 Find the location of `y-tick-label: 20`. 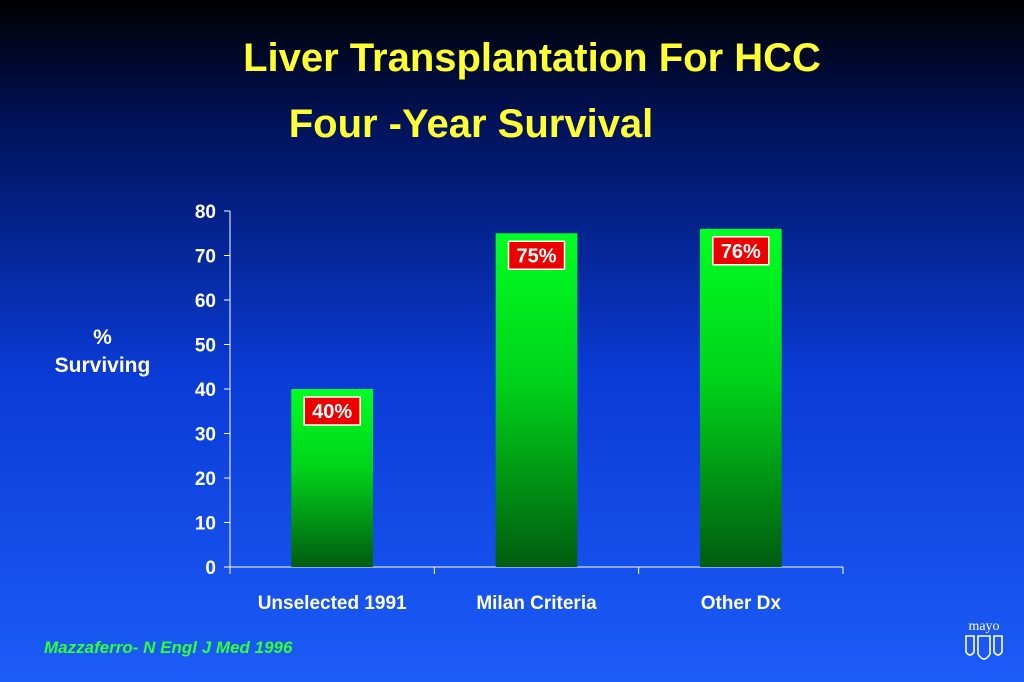

y-tick-label: 20 is located at coordinates (205, 479).